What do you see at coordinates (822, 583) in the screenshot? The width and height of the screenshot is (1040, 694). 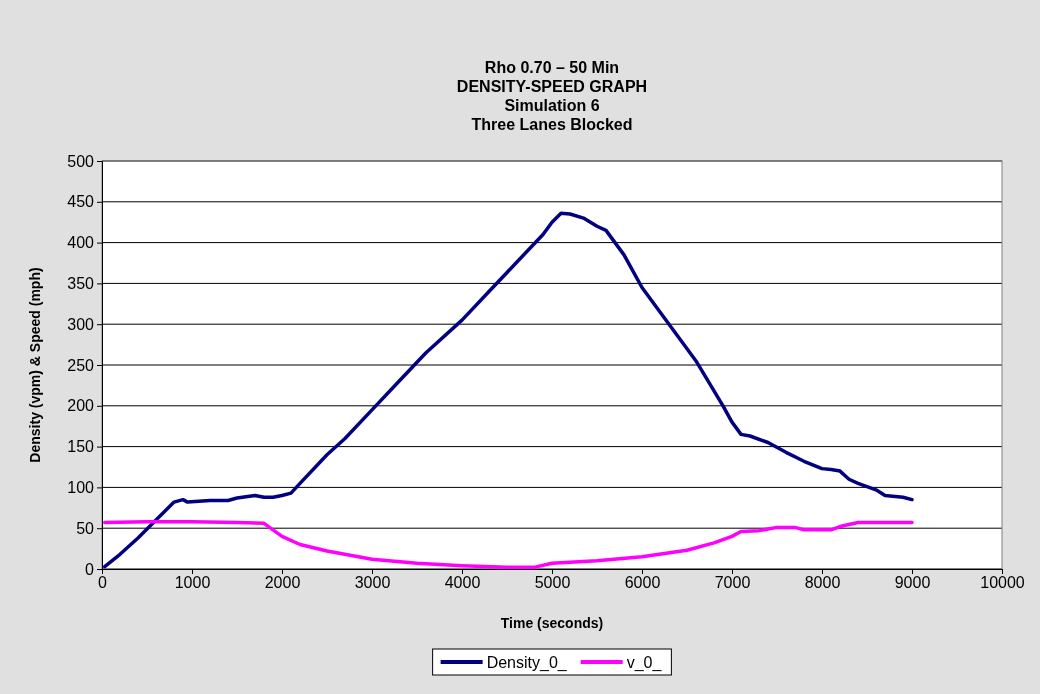 I see `x-tick-label: 8000` at bounding box center [822, 583].